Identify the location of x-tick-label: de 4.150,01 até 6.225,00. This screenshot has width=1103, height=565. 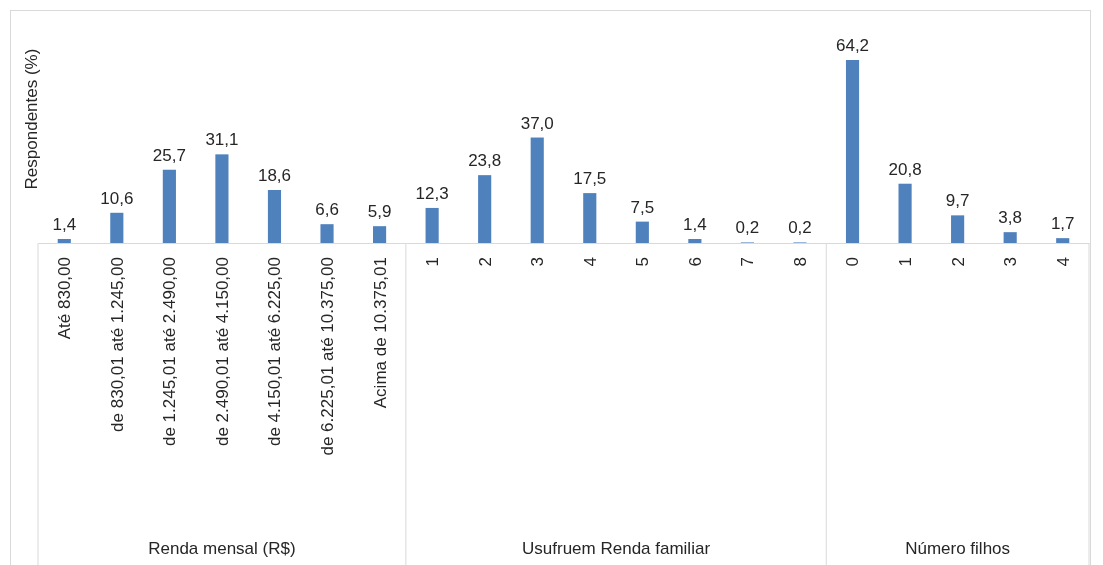
(275, 352).